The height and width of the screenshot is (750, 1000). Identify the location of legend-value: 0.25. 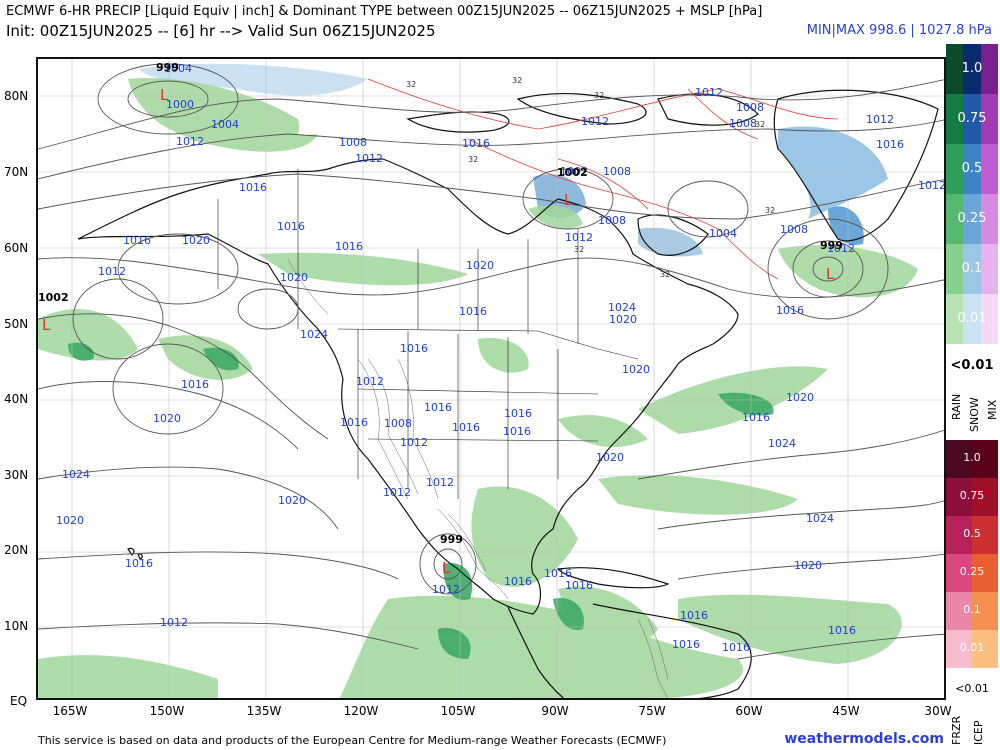
(972, 218).